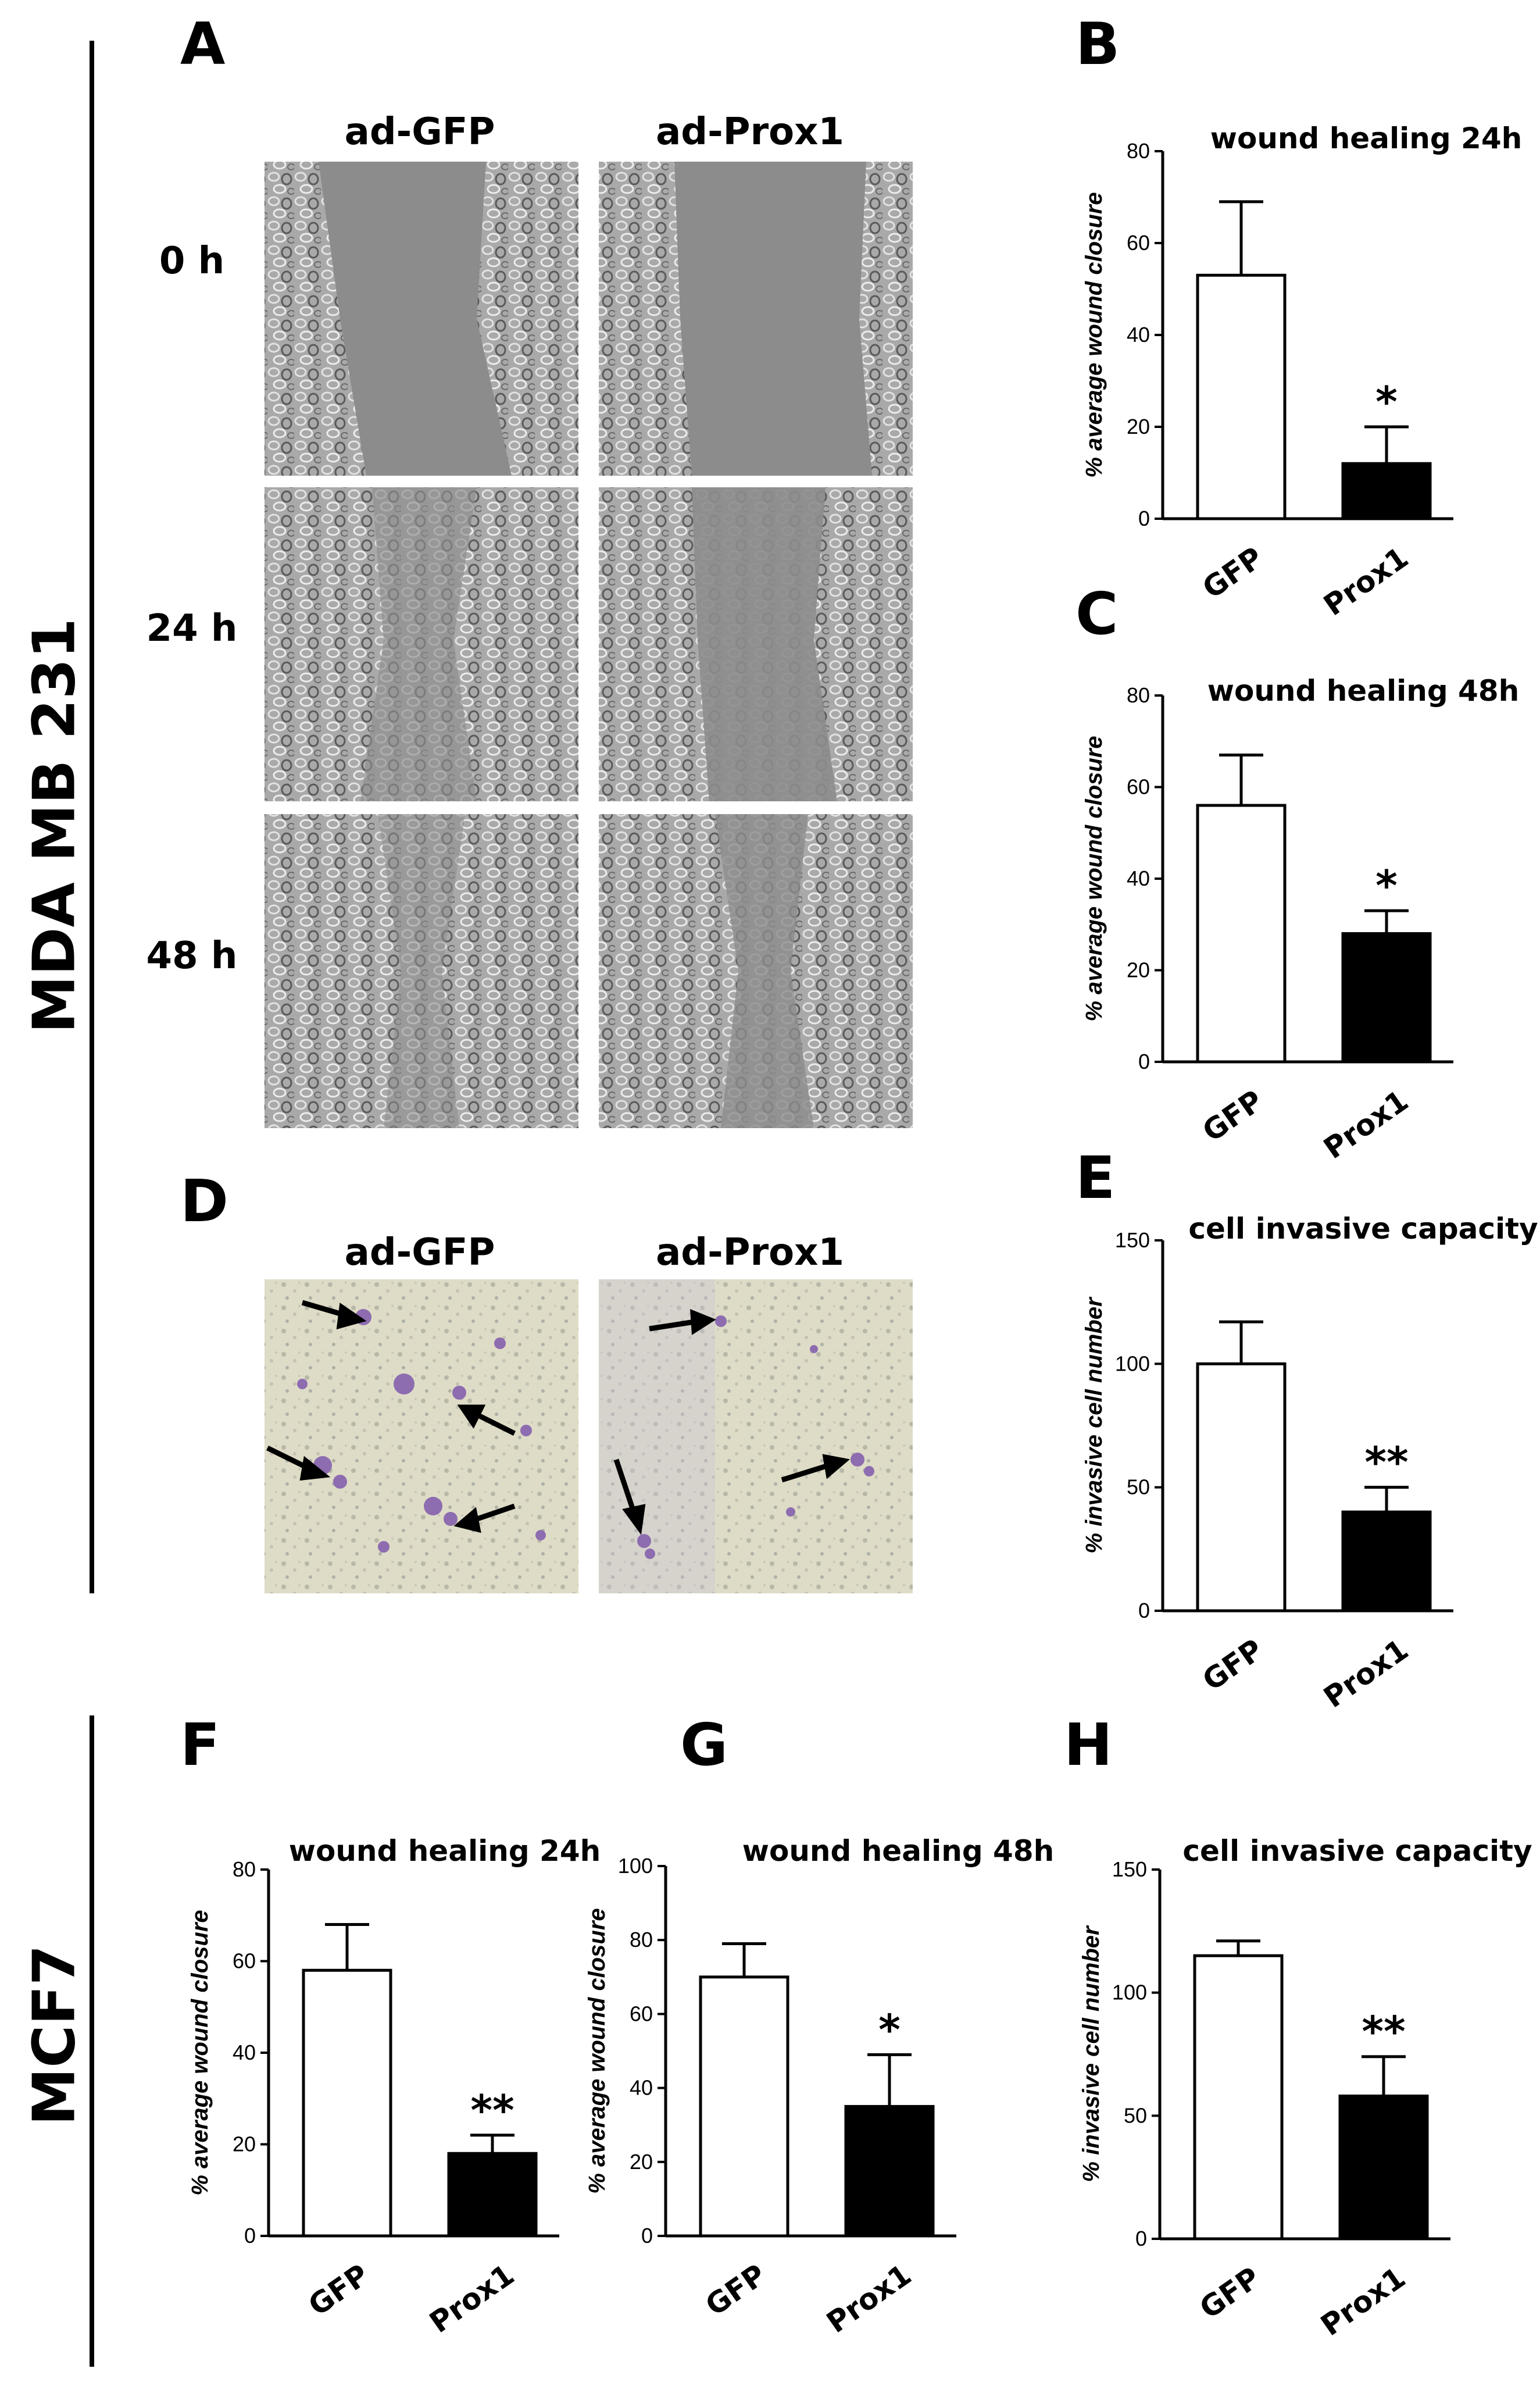  What do you see at coordinates (420, 132) in the screenshot?
I see `col-label-gfp: ad-GFP` at bounding box center [420, 132].